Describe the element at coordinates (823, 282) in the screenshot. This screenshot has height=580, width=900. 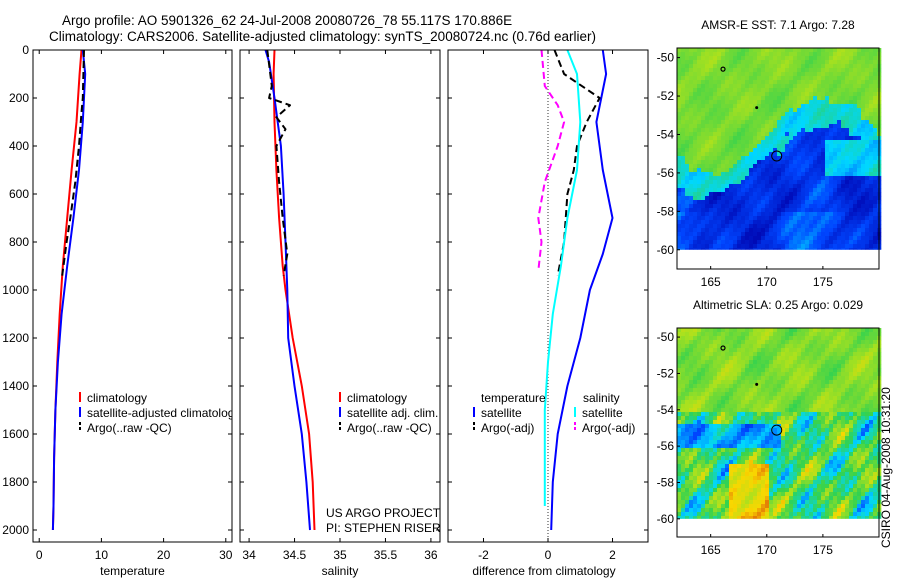
I see `x-tick-label: 175` at that location.